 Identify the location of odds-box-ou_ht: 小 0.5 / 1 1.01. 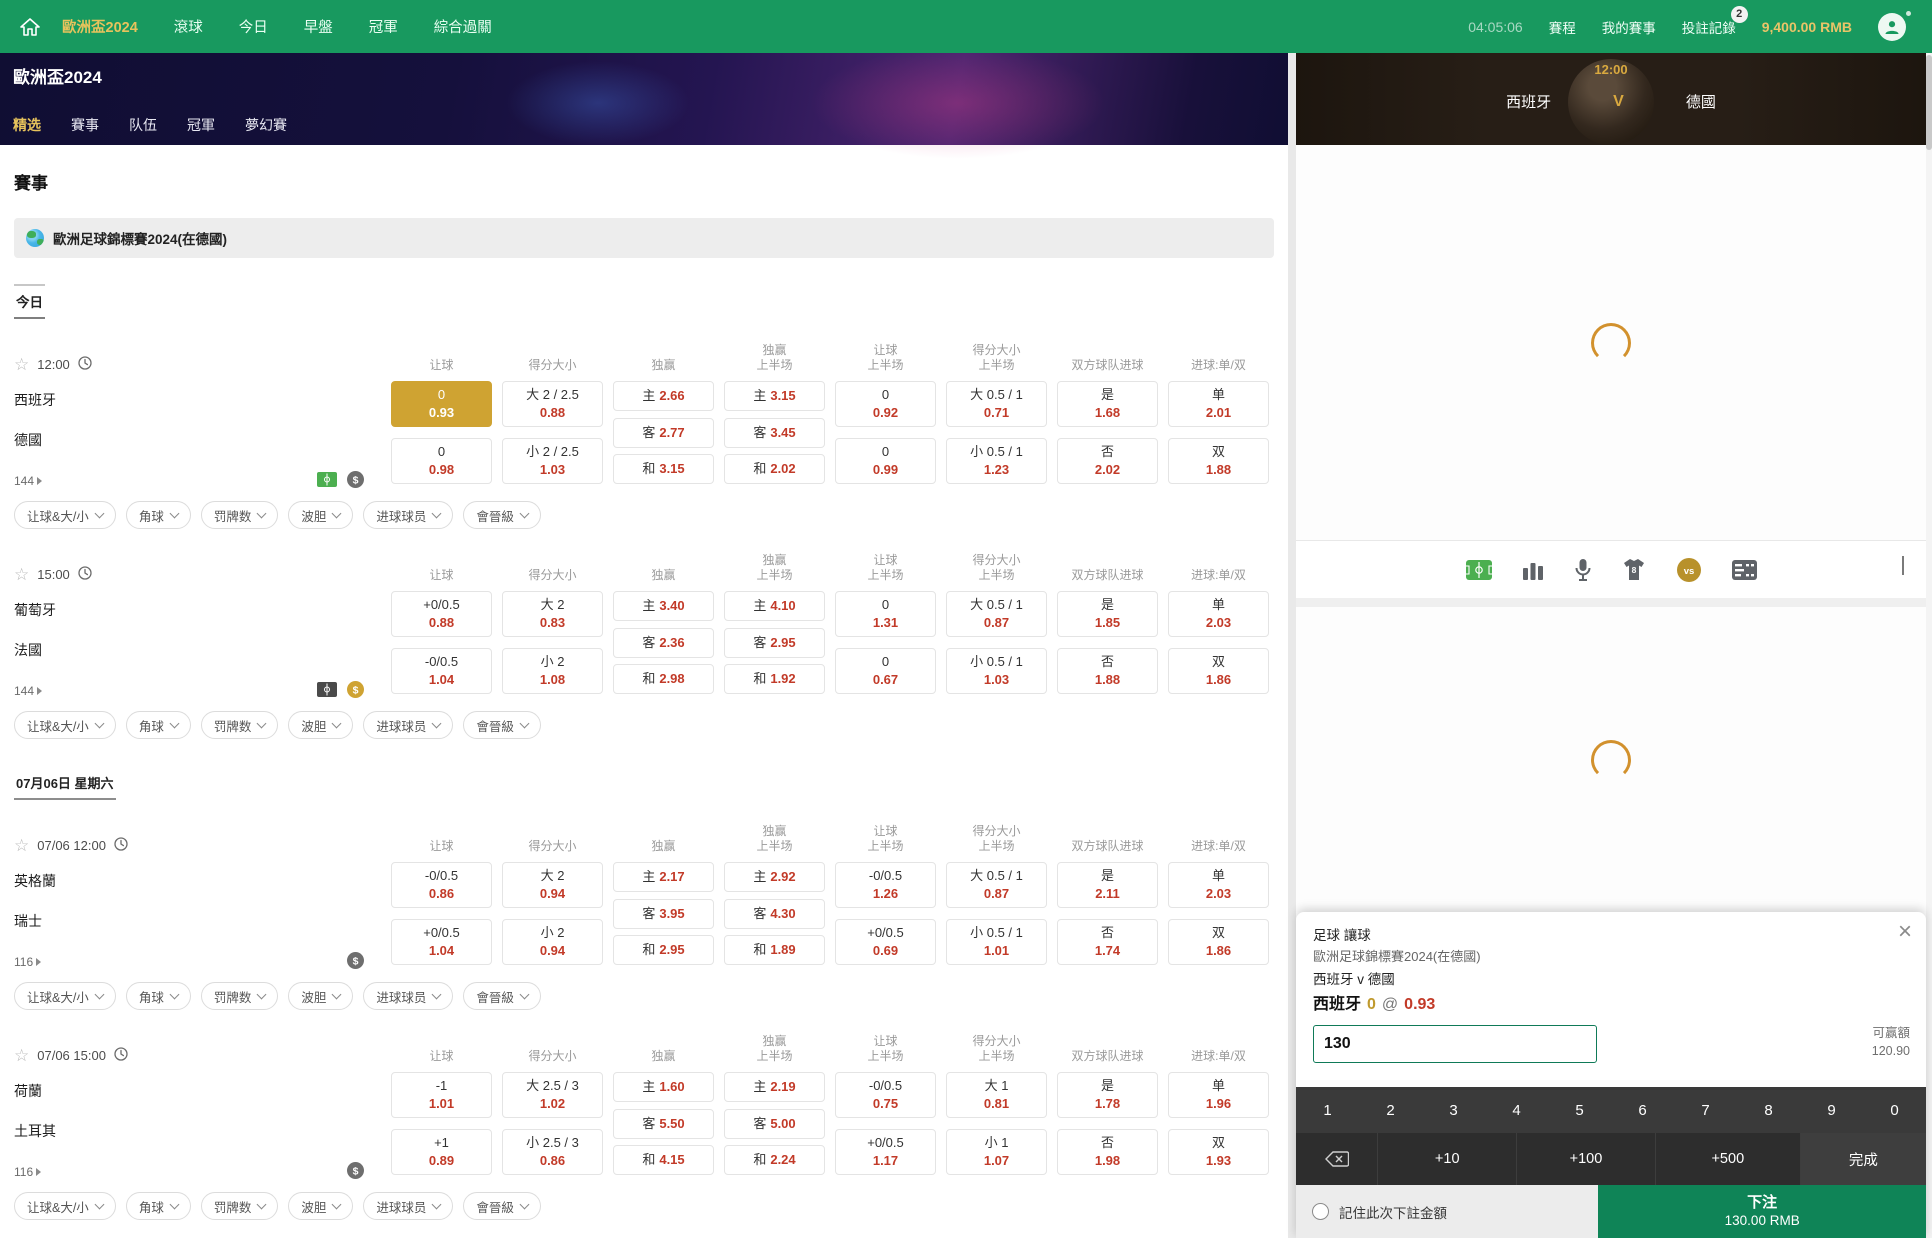
(996, 942).